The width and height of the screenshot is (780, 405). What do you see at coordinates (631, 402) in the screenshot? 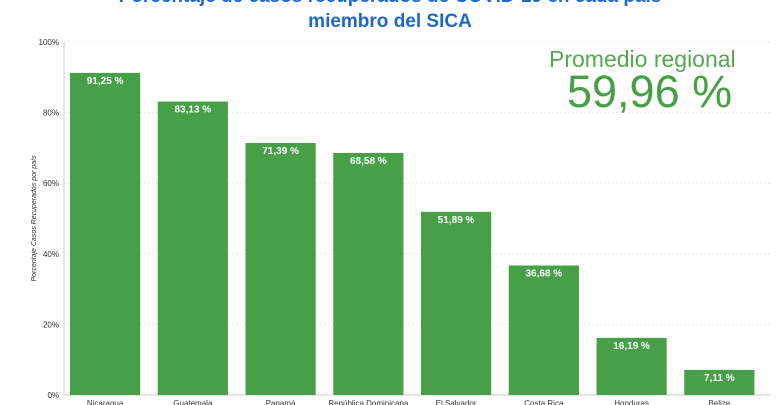
I see `x-category-label: Honduras` at bounding box center [631, 402].